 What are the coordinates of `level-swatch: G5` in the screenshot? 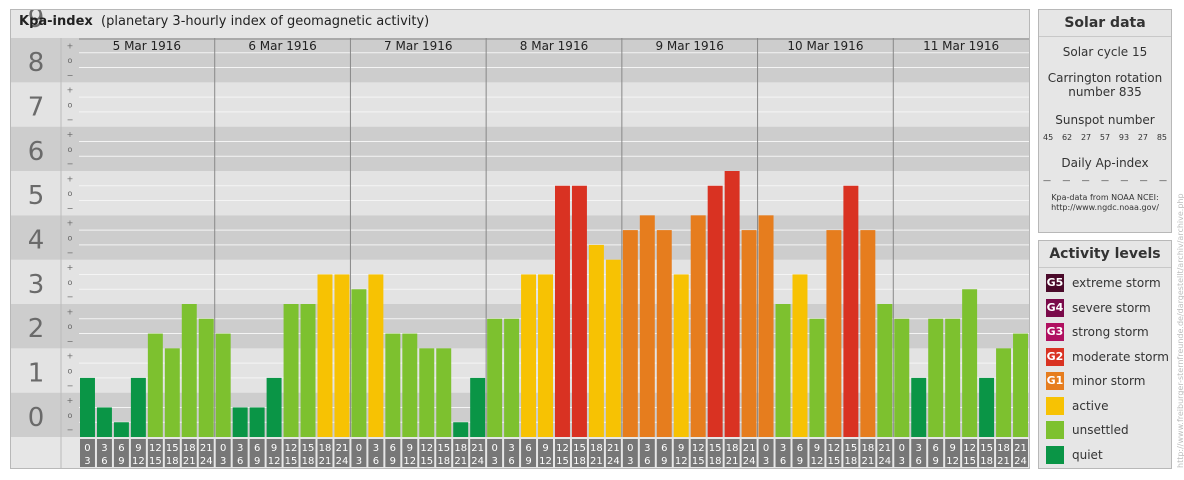 It's located at (1055, 283).